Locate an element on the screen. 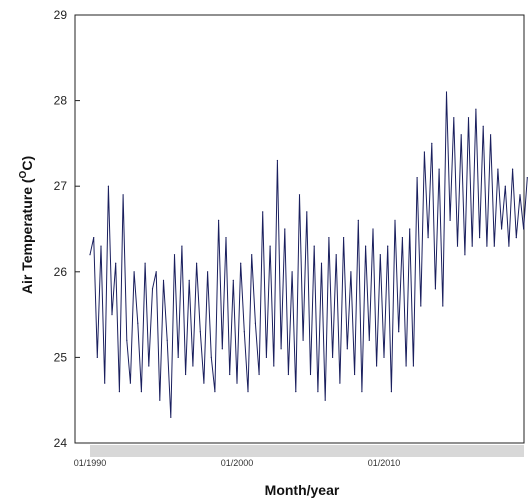 The width and height of the screenshot is (530, 500). x-tick-label: 01/2000 is located at coordinates (237, 463).